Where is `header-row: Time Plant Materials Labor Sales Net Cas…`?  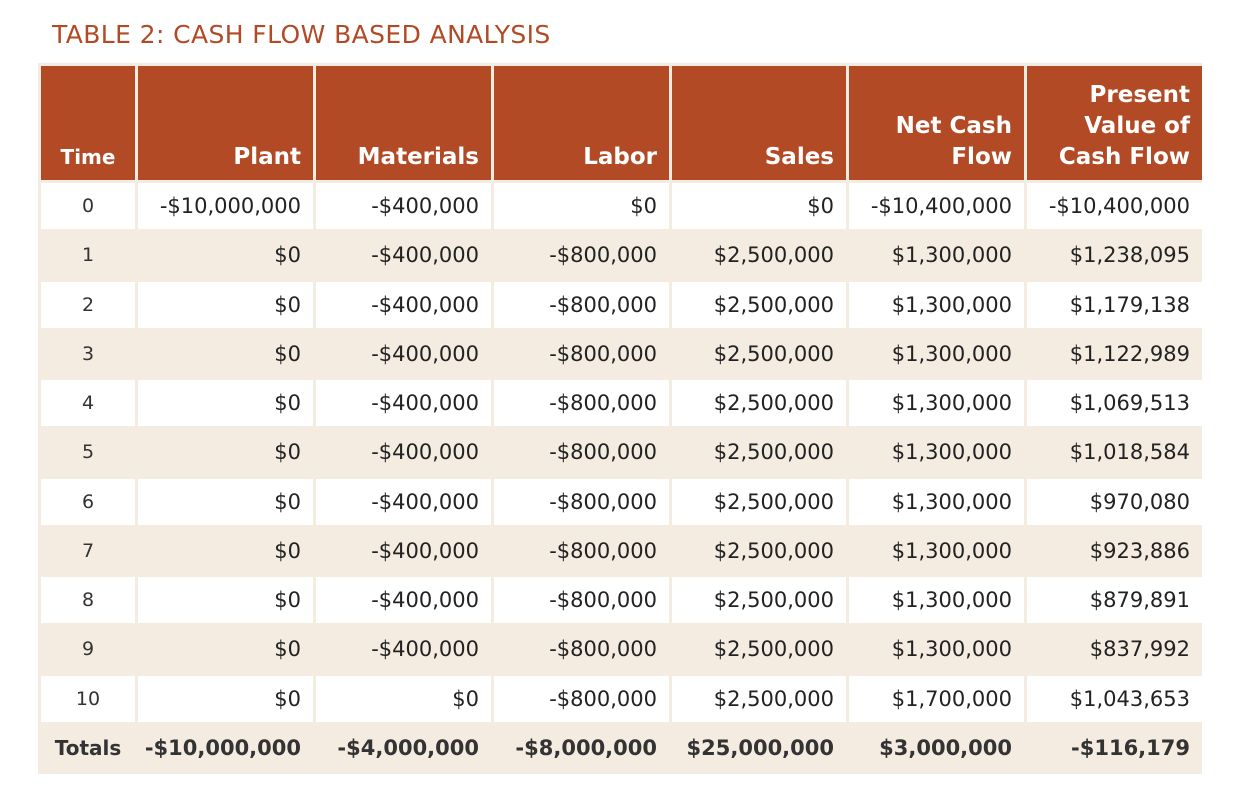 header-row: Time Plant Materials Labor Sales Net Cas… is located at coordinates (621, 123).